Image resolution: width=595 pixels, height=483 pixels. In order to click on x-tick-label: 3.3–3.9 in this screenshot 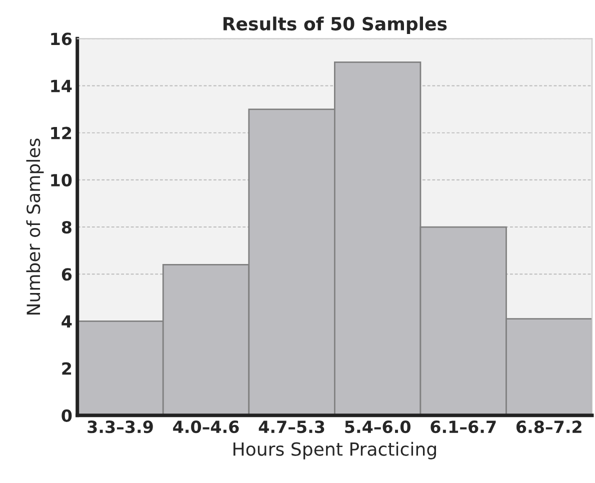, I will do `click(120, 427)`.